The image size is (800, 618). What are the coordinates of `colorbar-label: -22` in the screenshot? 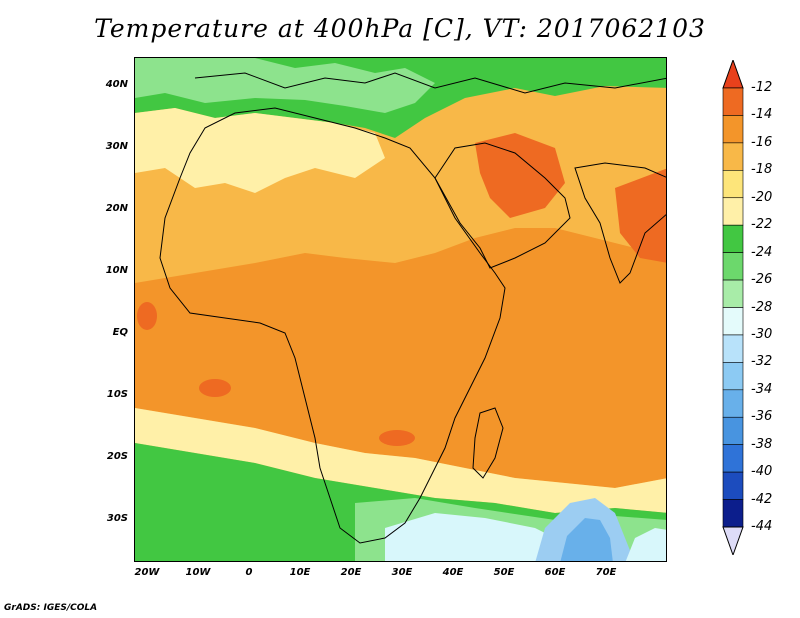 It's located at (762, 225).